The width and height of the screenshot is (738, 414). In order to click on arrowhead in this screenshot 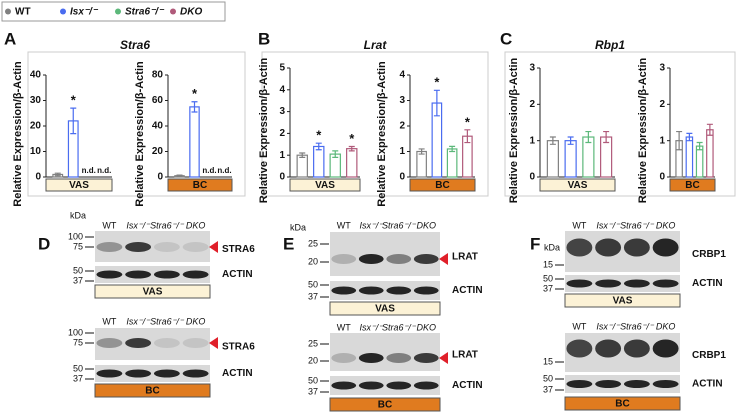, I will do `click(213, 343)`.